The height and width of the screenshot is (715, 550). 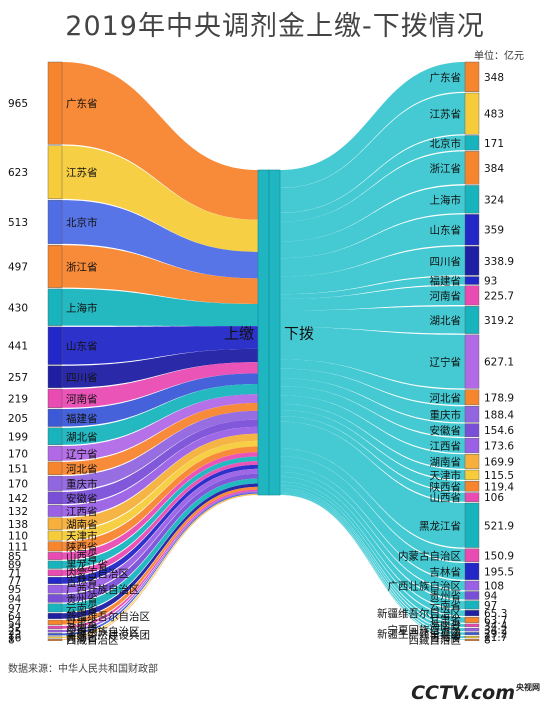 What do you see at coordinates (18, 525) in the screenshot?
I see `left-value-label: 138` at bounding box center [18, 525].